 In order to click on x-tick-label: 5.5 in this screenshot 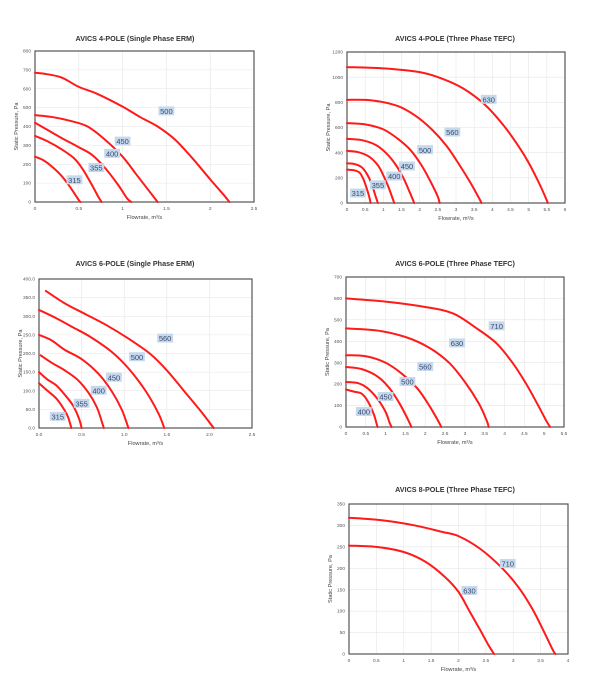, I will do `click(546, 210)`.